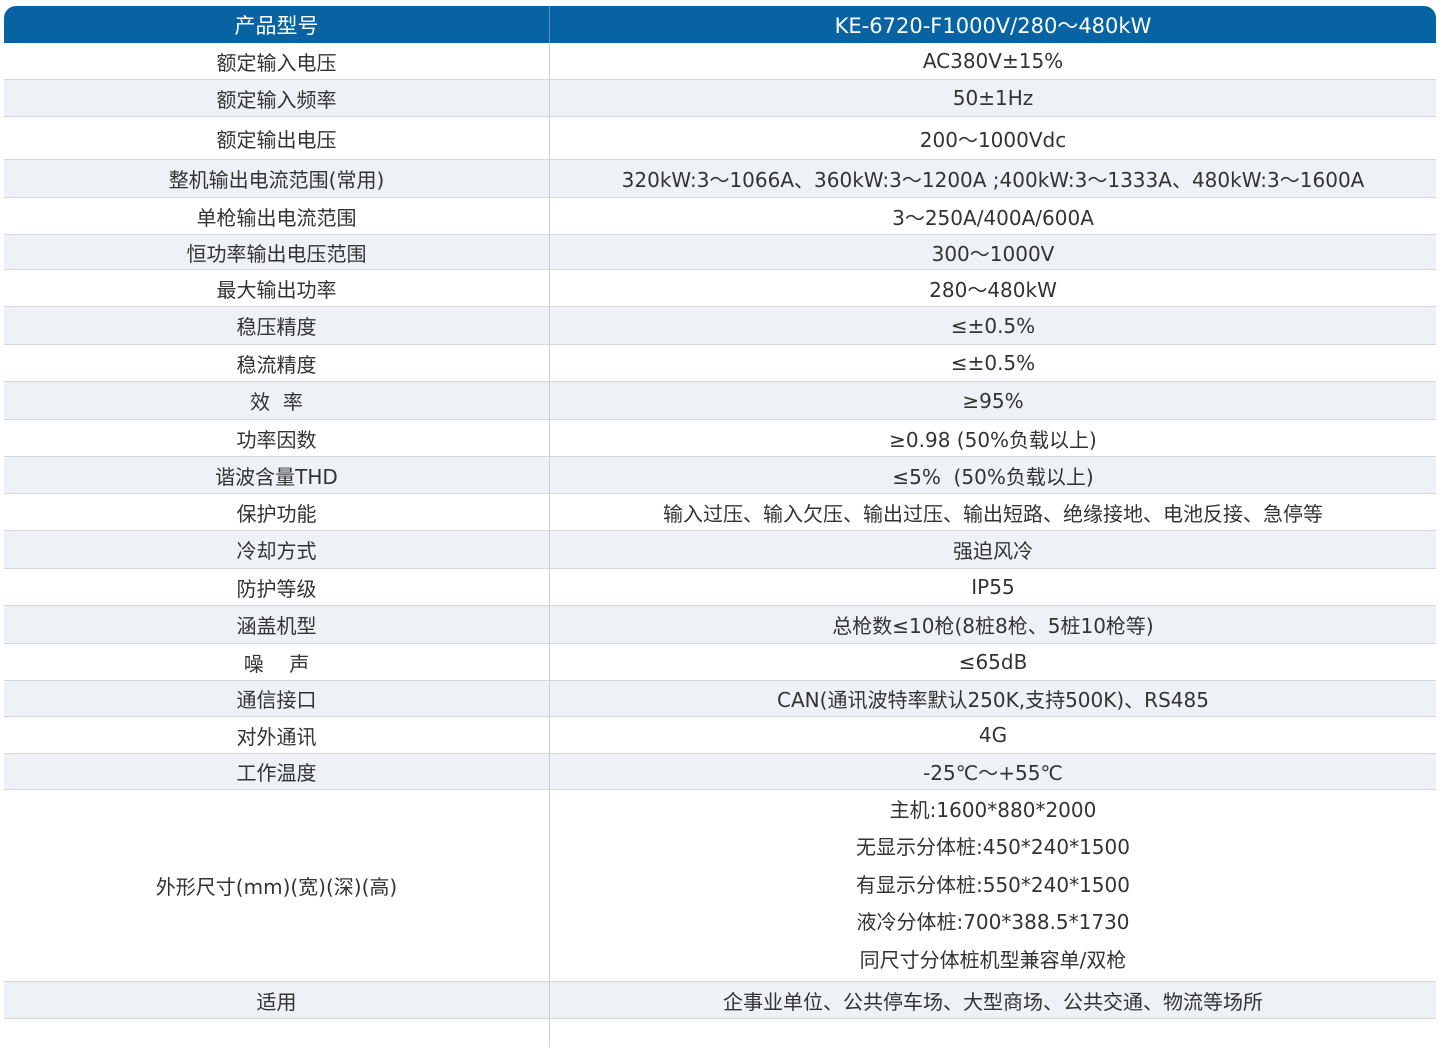  I want to click on row-label: 防护等级, so click(277, 587).